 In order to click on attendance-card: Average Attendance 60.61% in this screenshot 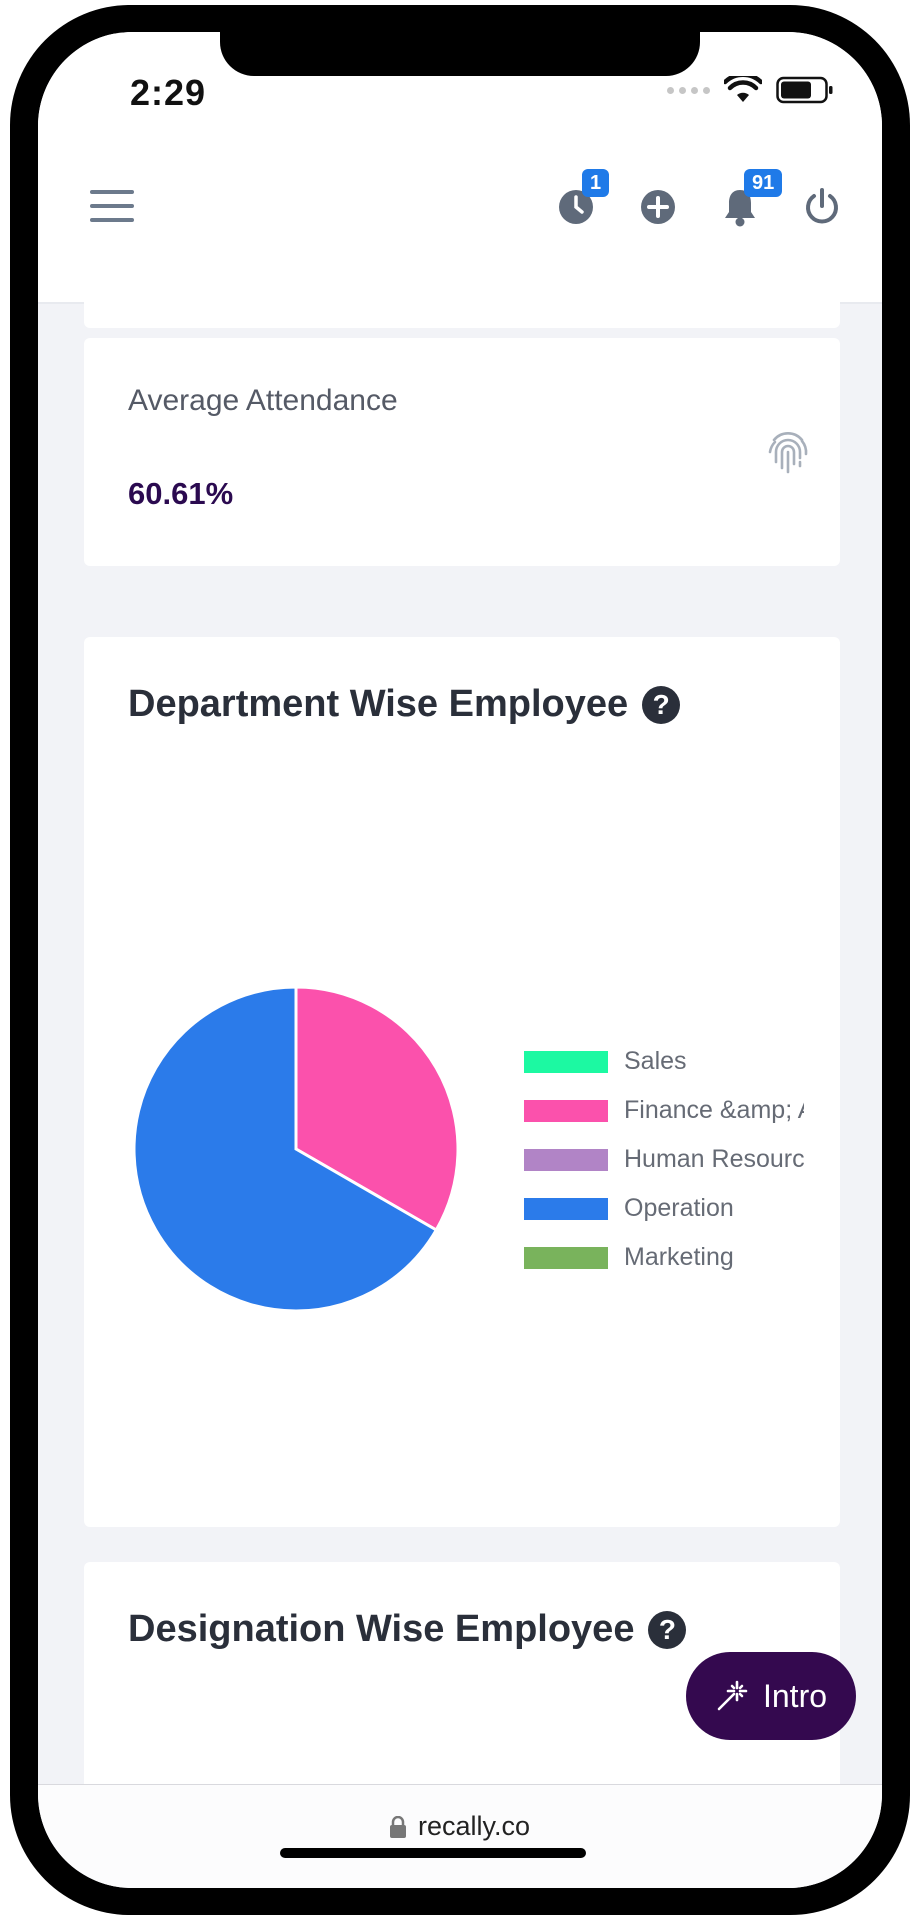, I will do `click(462, 452)`.